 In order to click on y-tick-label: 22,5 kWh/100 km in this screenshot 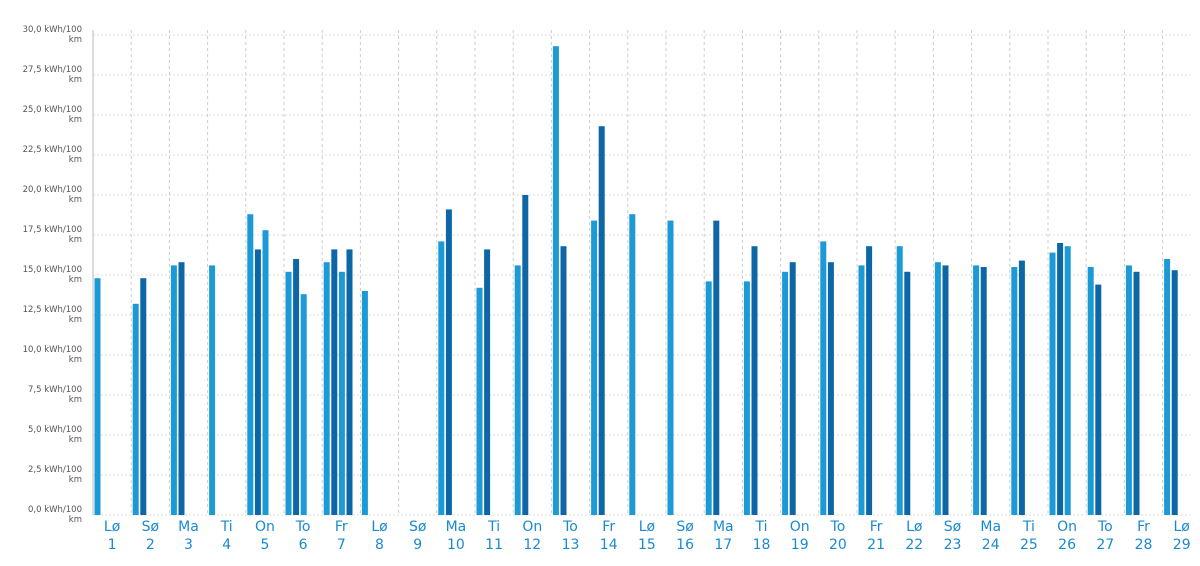, I will do `click(52, 155)`.